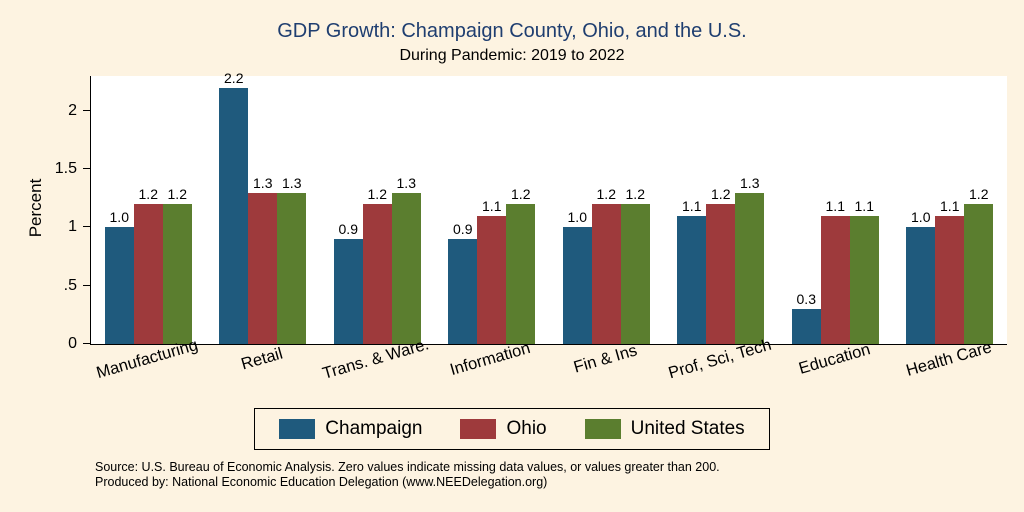  Describe the element at coordinates (664, 429) in the screenshot. I see `legend-entry: United States` at that location.